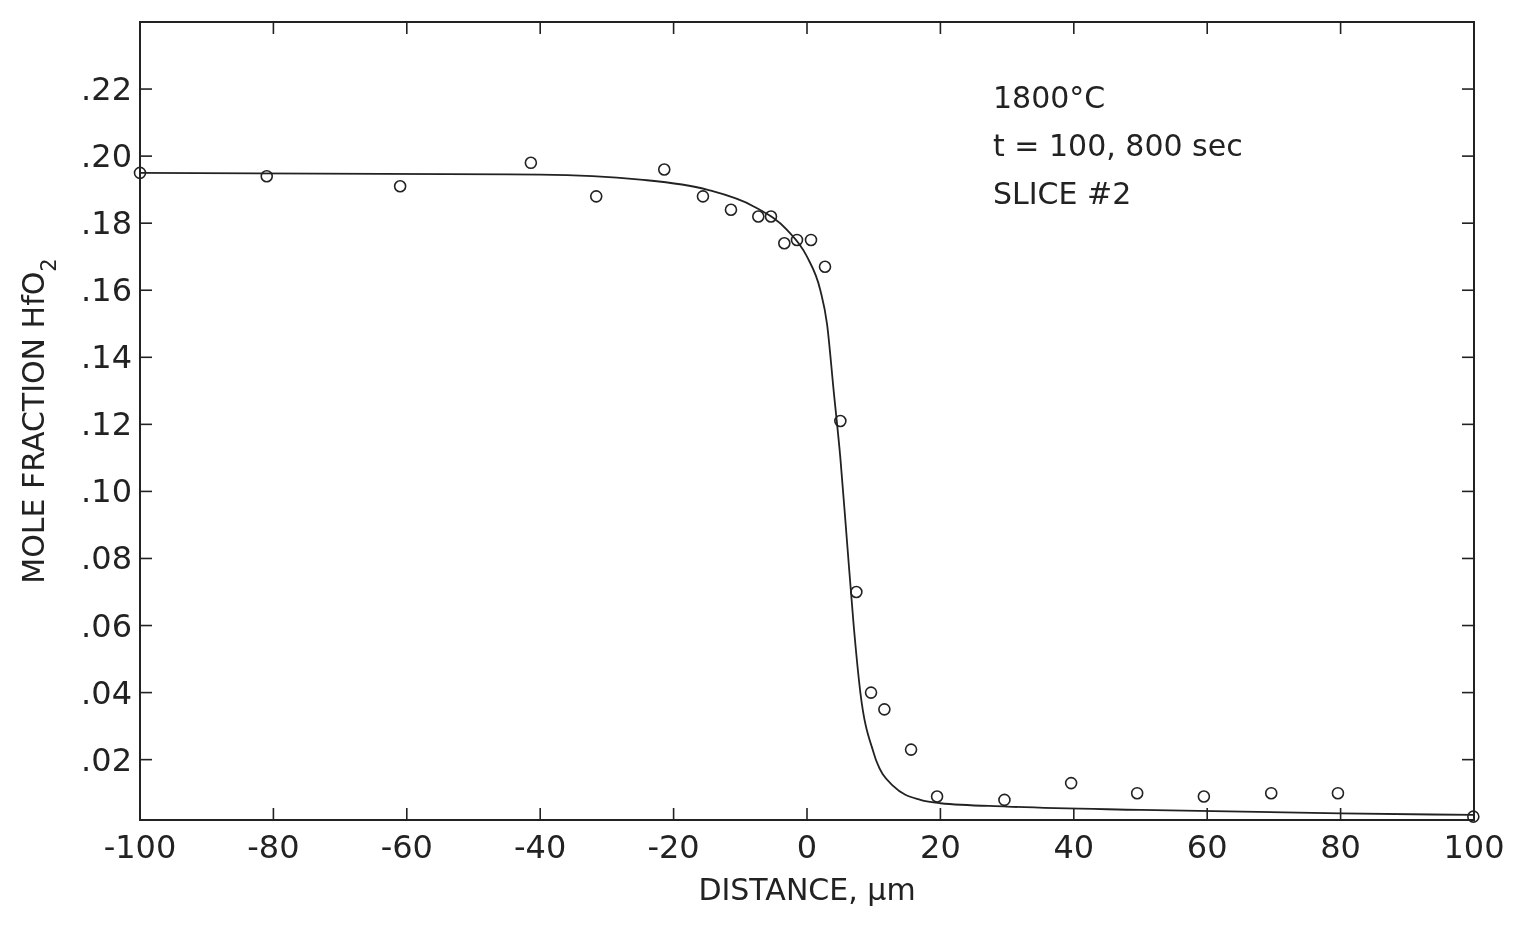 The image size is (1528, 925). Describe the element at coordinates (106, 290) in the screenshot. I see `y-tick-label: .16` at that location.